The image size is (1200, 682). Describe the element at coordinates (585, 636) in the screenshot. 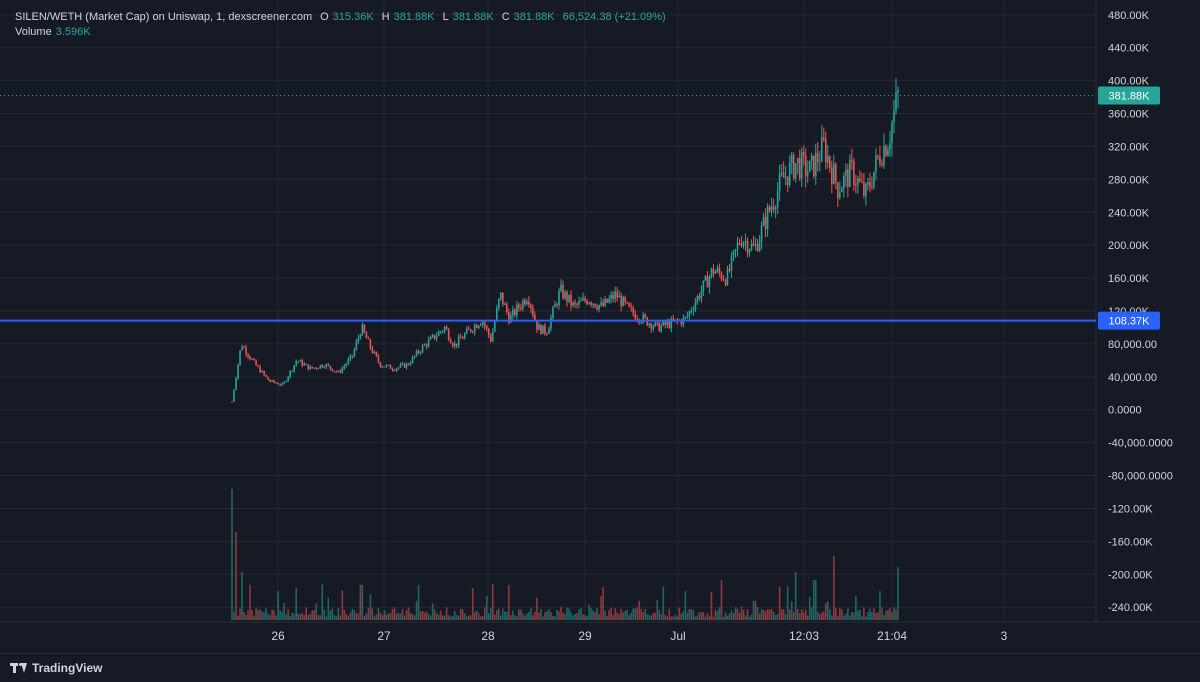

I see `x-tick-label: 29` at that location.